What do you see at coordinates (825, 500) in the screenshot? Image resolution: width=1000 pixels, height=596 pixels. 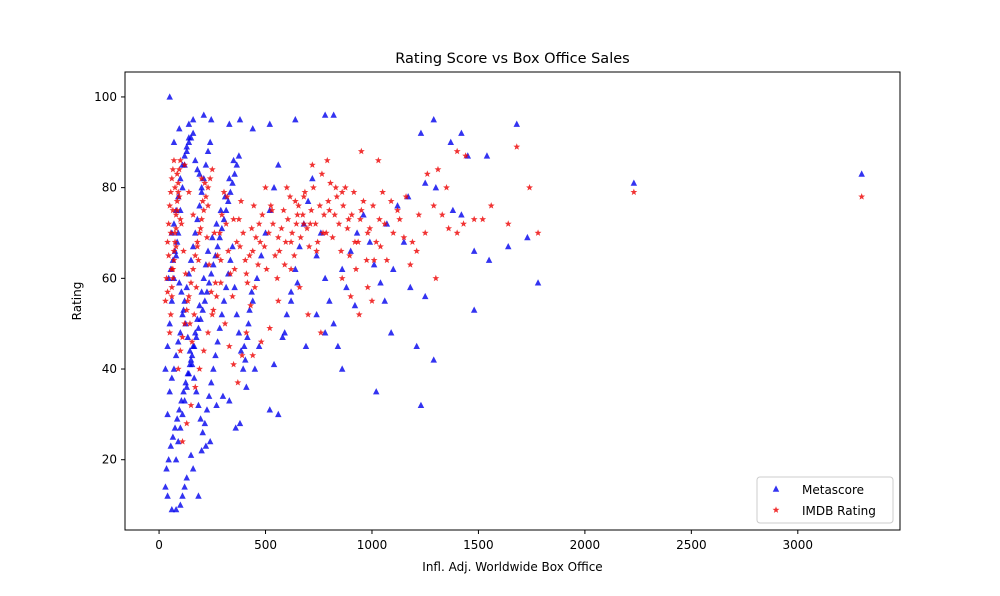 I see `legend-box` at bounding box center [825, 500].